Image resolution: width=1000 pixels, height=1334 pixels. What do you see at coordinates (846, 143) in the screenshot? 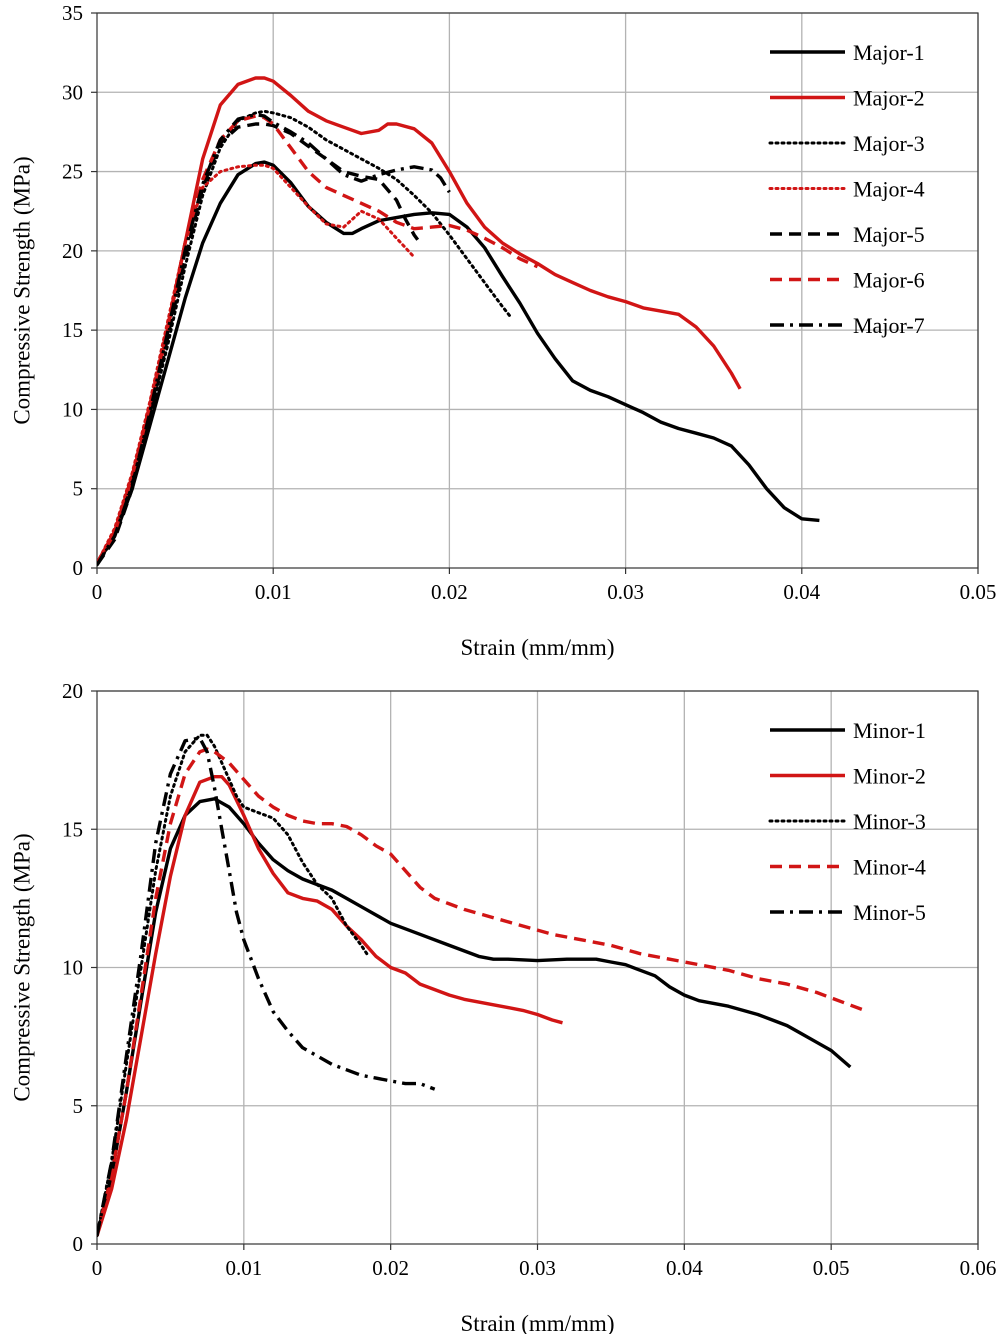
I see `legend-item-major-3: Major-3` at bounding box center [846, 143].